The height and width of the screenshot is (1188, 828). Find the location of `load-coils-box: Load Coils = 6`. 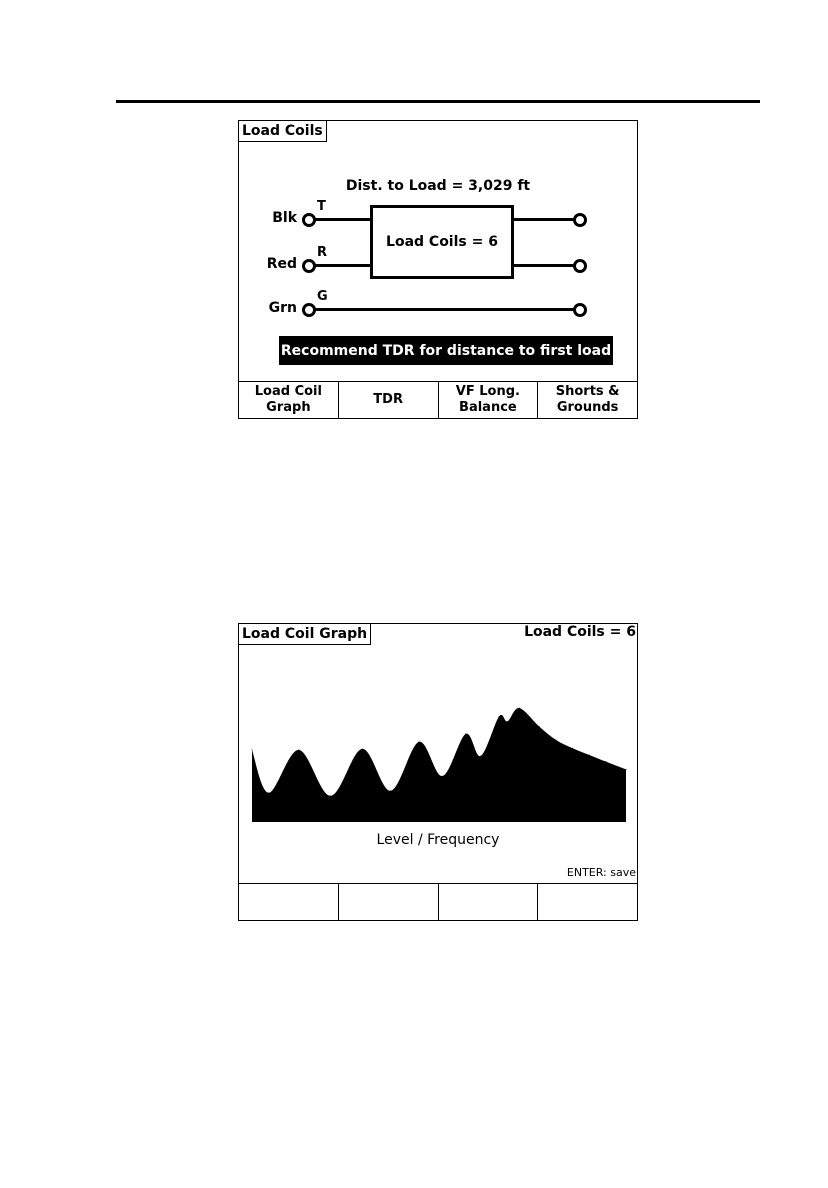

load-coils-box: Load Coils = 6 is located at coordinates (442, 242).